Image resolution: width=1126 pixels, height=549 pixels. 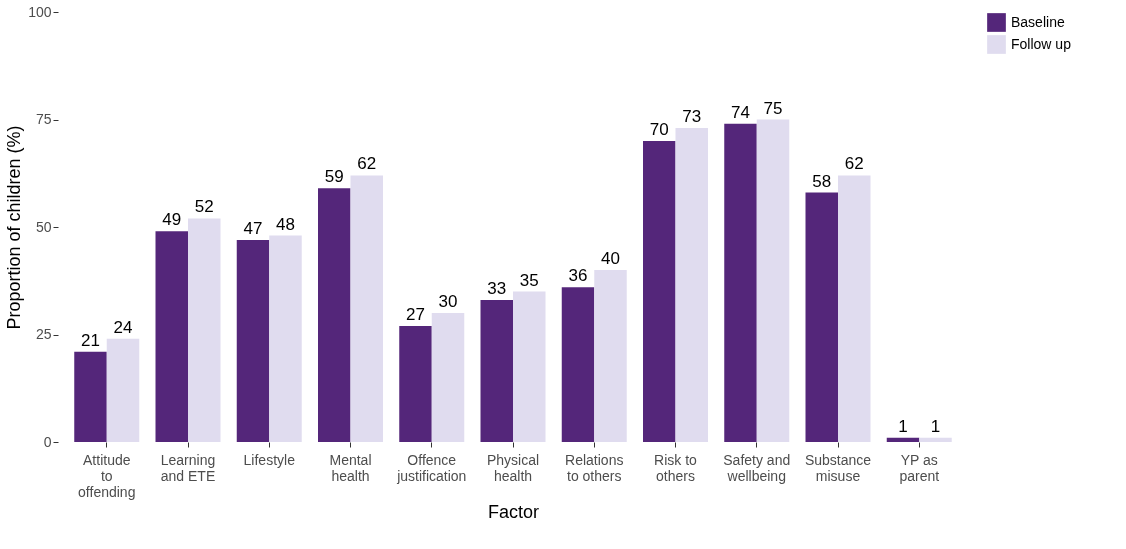 I want to click on data-label: 74, so click(x=740, y=112).